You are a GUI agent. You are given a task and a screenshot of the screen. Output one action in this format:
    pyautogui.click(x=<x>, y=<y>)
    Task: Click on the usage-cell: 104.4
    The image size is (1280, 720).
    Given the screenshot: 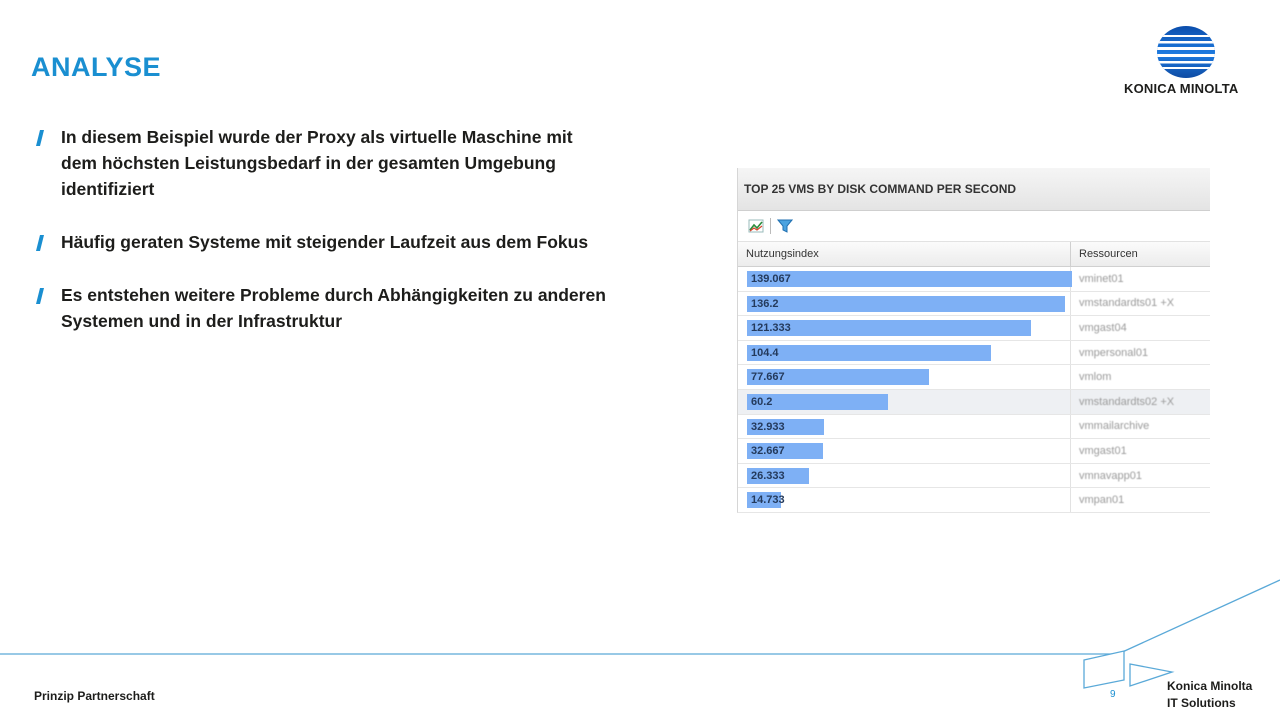 What is the action you would take?
    pyautogui.click(x=904, y=352)
    